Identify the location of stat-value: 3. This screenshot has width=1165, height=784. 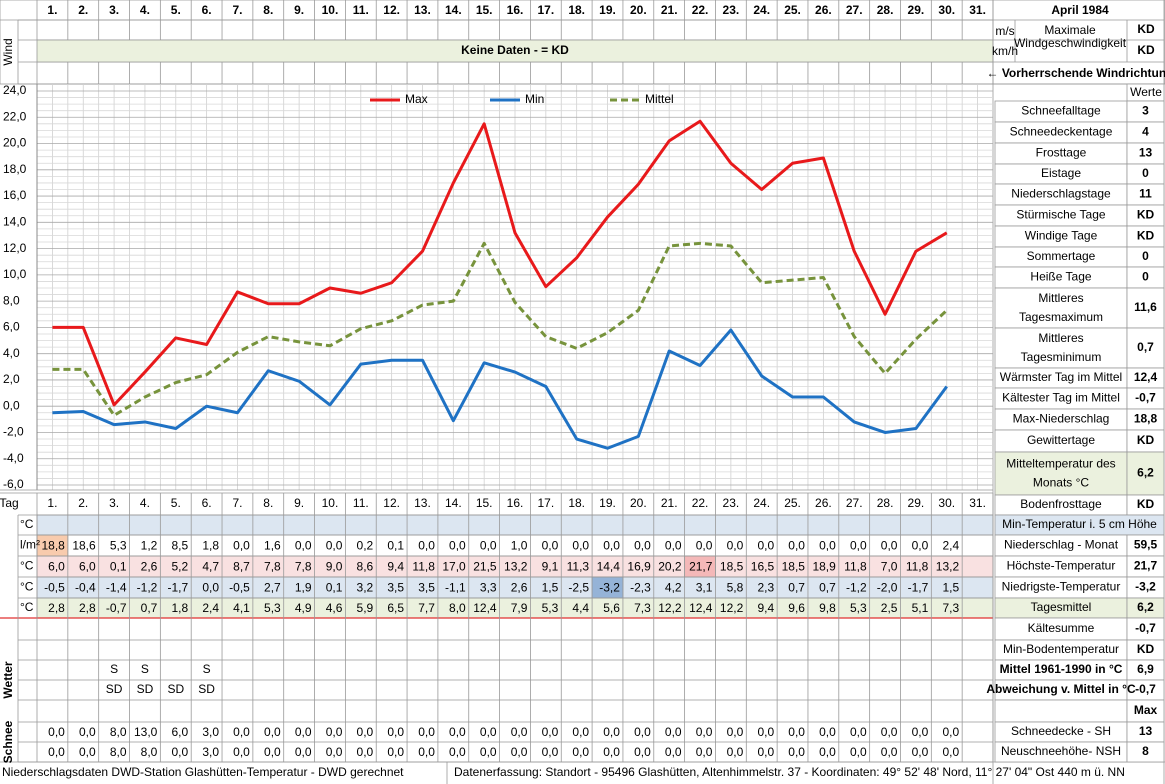
(1145, 111).